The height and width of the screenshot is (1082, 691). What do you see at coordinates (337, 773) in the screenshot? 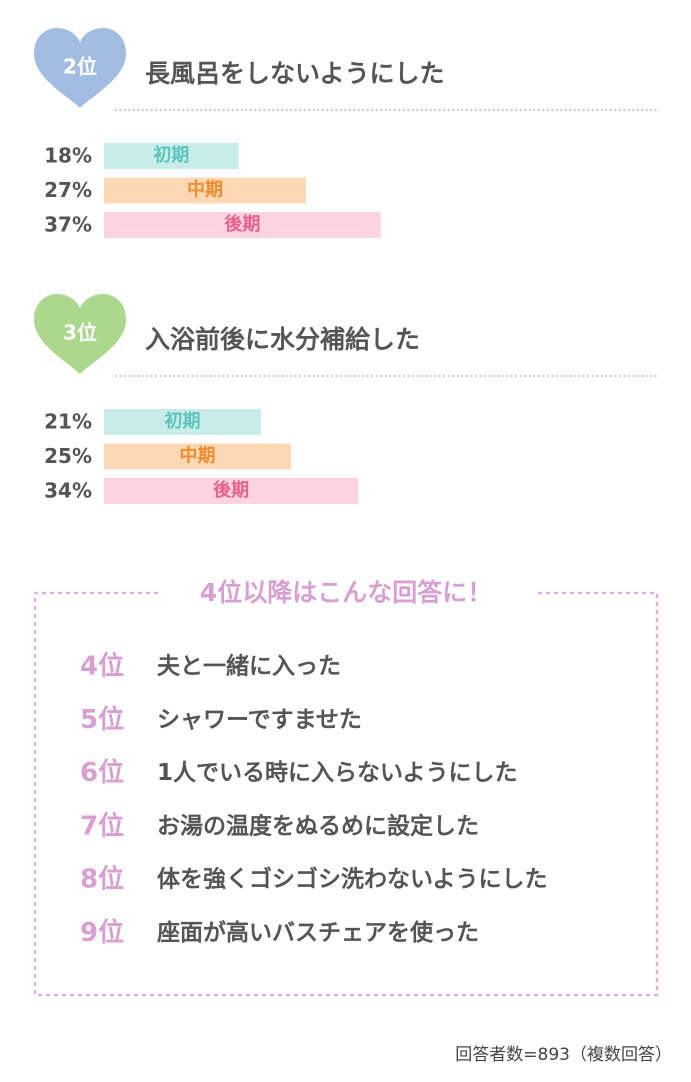
I see `rank-text: 1人でいる時に入らないようにした` at bounding box center [337, 773].